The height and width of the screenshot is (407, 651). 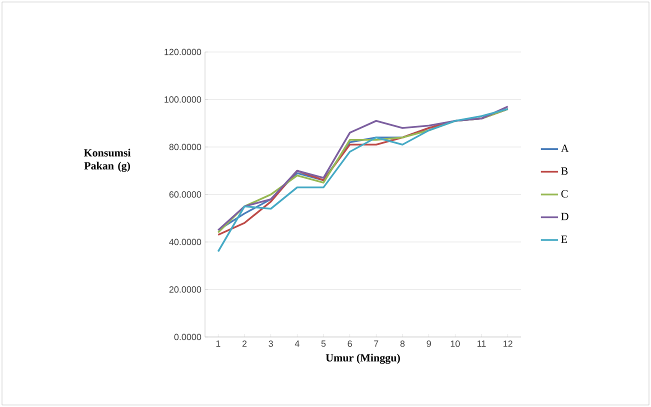 What do you see at coordinates (564, 148) in the screenshot?
I see `legend-label: A` at bounding box center [564, 148].